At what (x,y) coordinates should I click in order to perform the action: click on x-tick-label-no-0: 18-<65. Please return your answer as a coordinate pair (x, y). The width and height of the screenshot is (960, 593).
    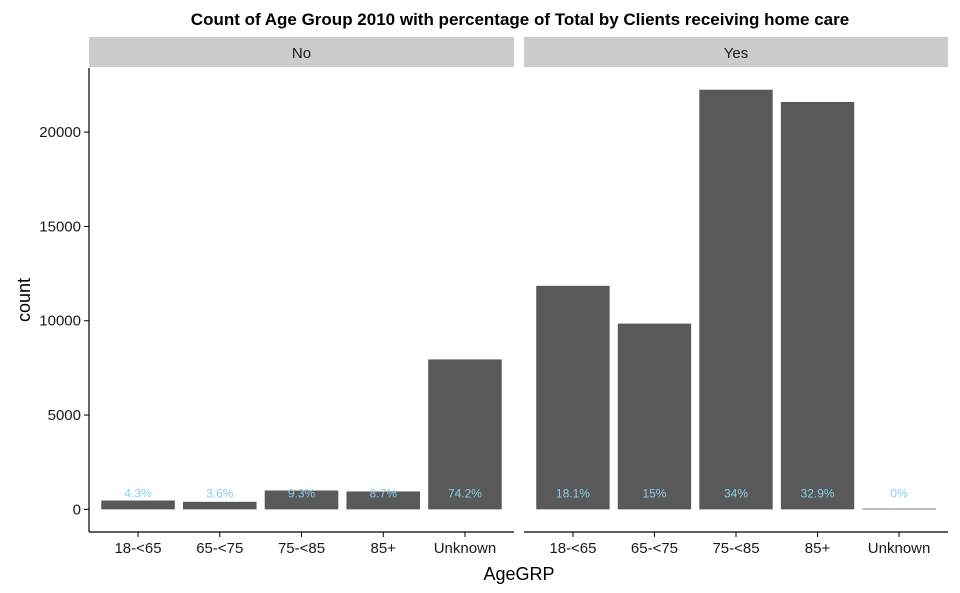
    Looking at the image, I should click on (137, 548).